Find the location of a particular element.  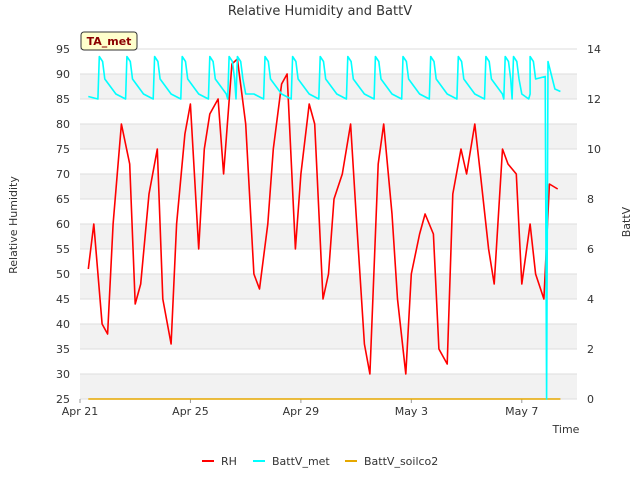

station-badge-label: TA_met is located at coordinates (109, 41).